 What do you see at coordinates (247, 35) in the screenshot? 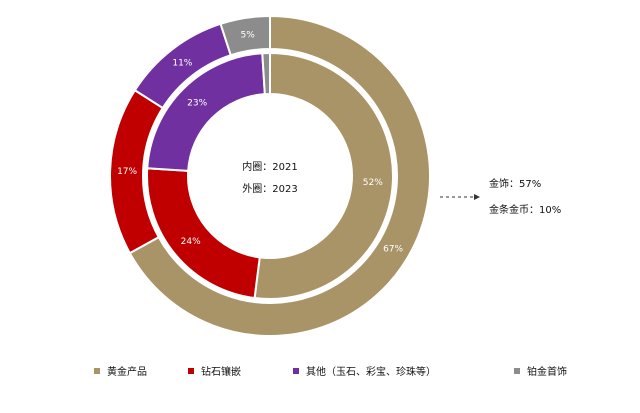
I see `outer-label-platinum: 5%` at bounding box center [247, 35].